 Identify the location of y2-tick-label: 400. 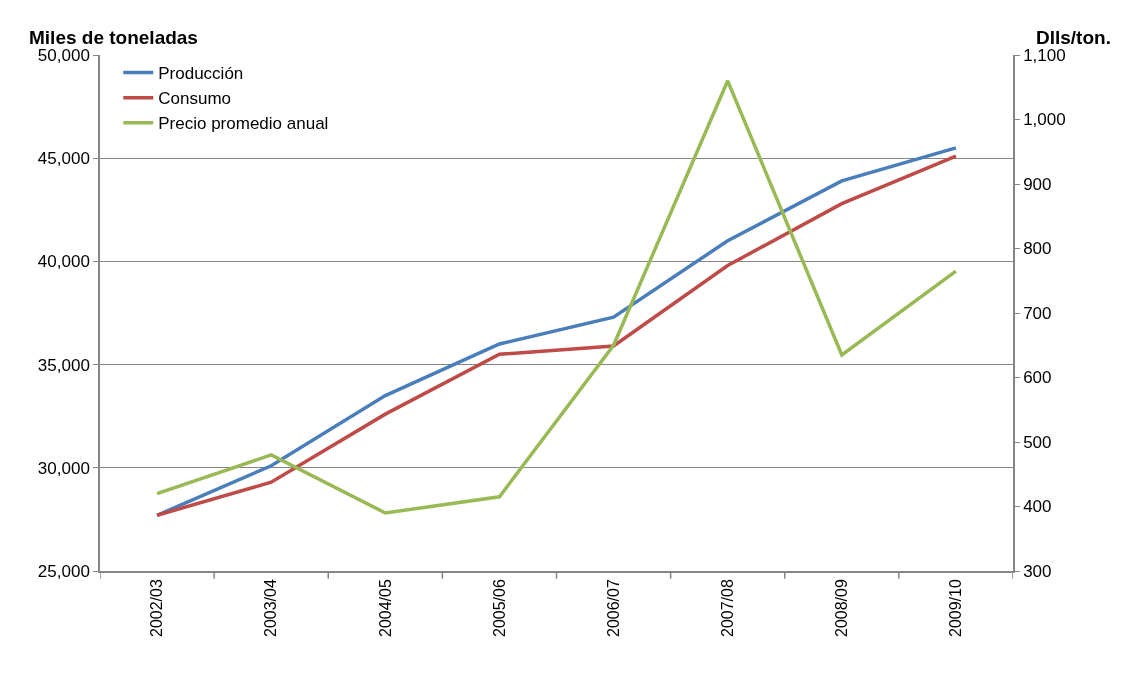
(1037, 507).